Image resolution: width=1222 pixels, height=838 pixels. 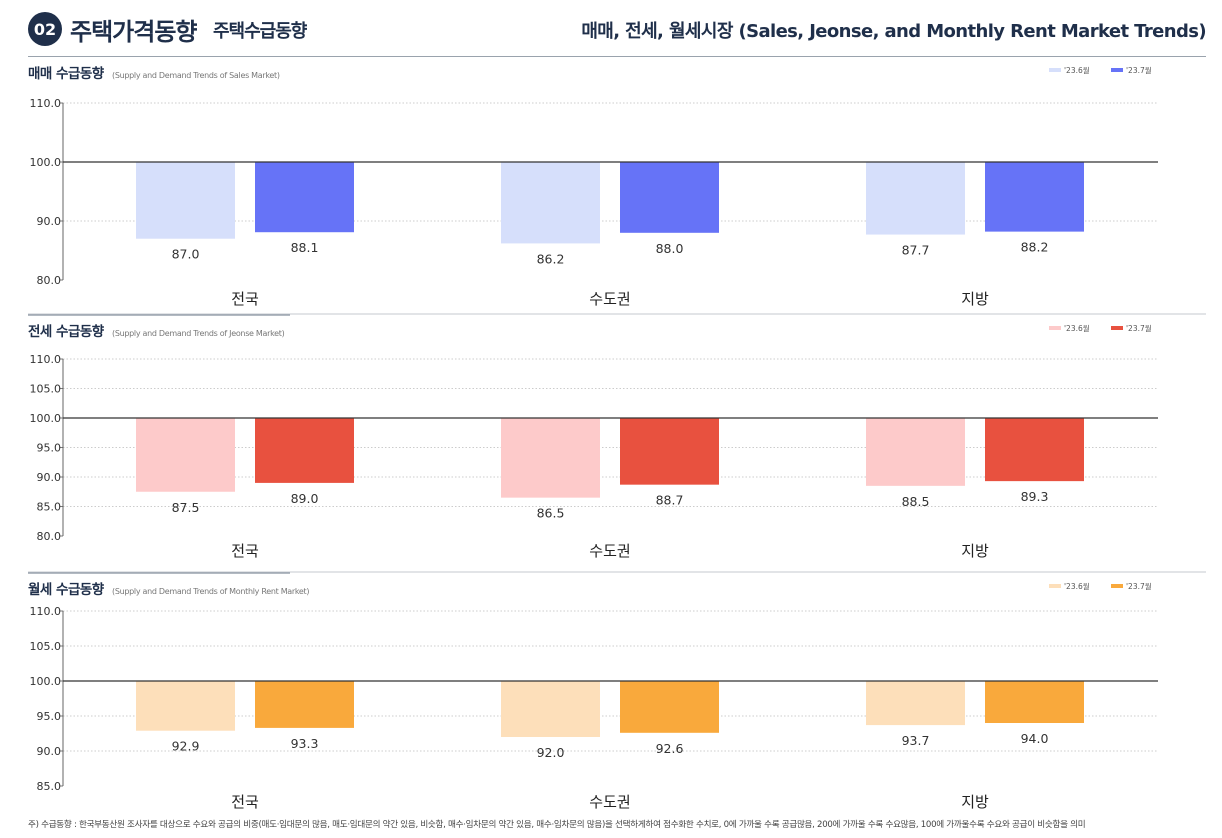 What do you see at coordinates (1035, 247) in the screenshot?
I see `data-label: 88.2` at bounding box center [1035, 247].